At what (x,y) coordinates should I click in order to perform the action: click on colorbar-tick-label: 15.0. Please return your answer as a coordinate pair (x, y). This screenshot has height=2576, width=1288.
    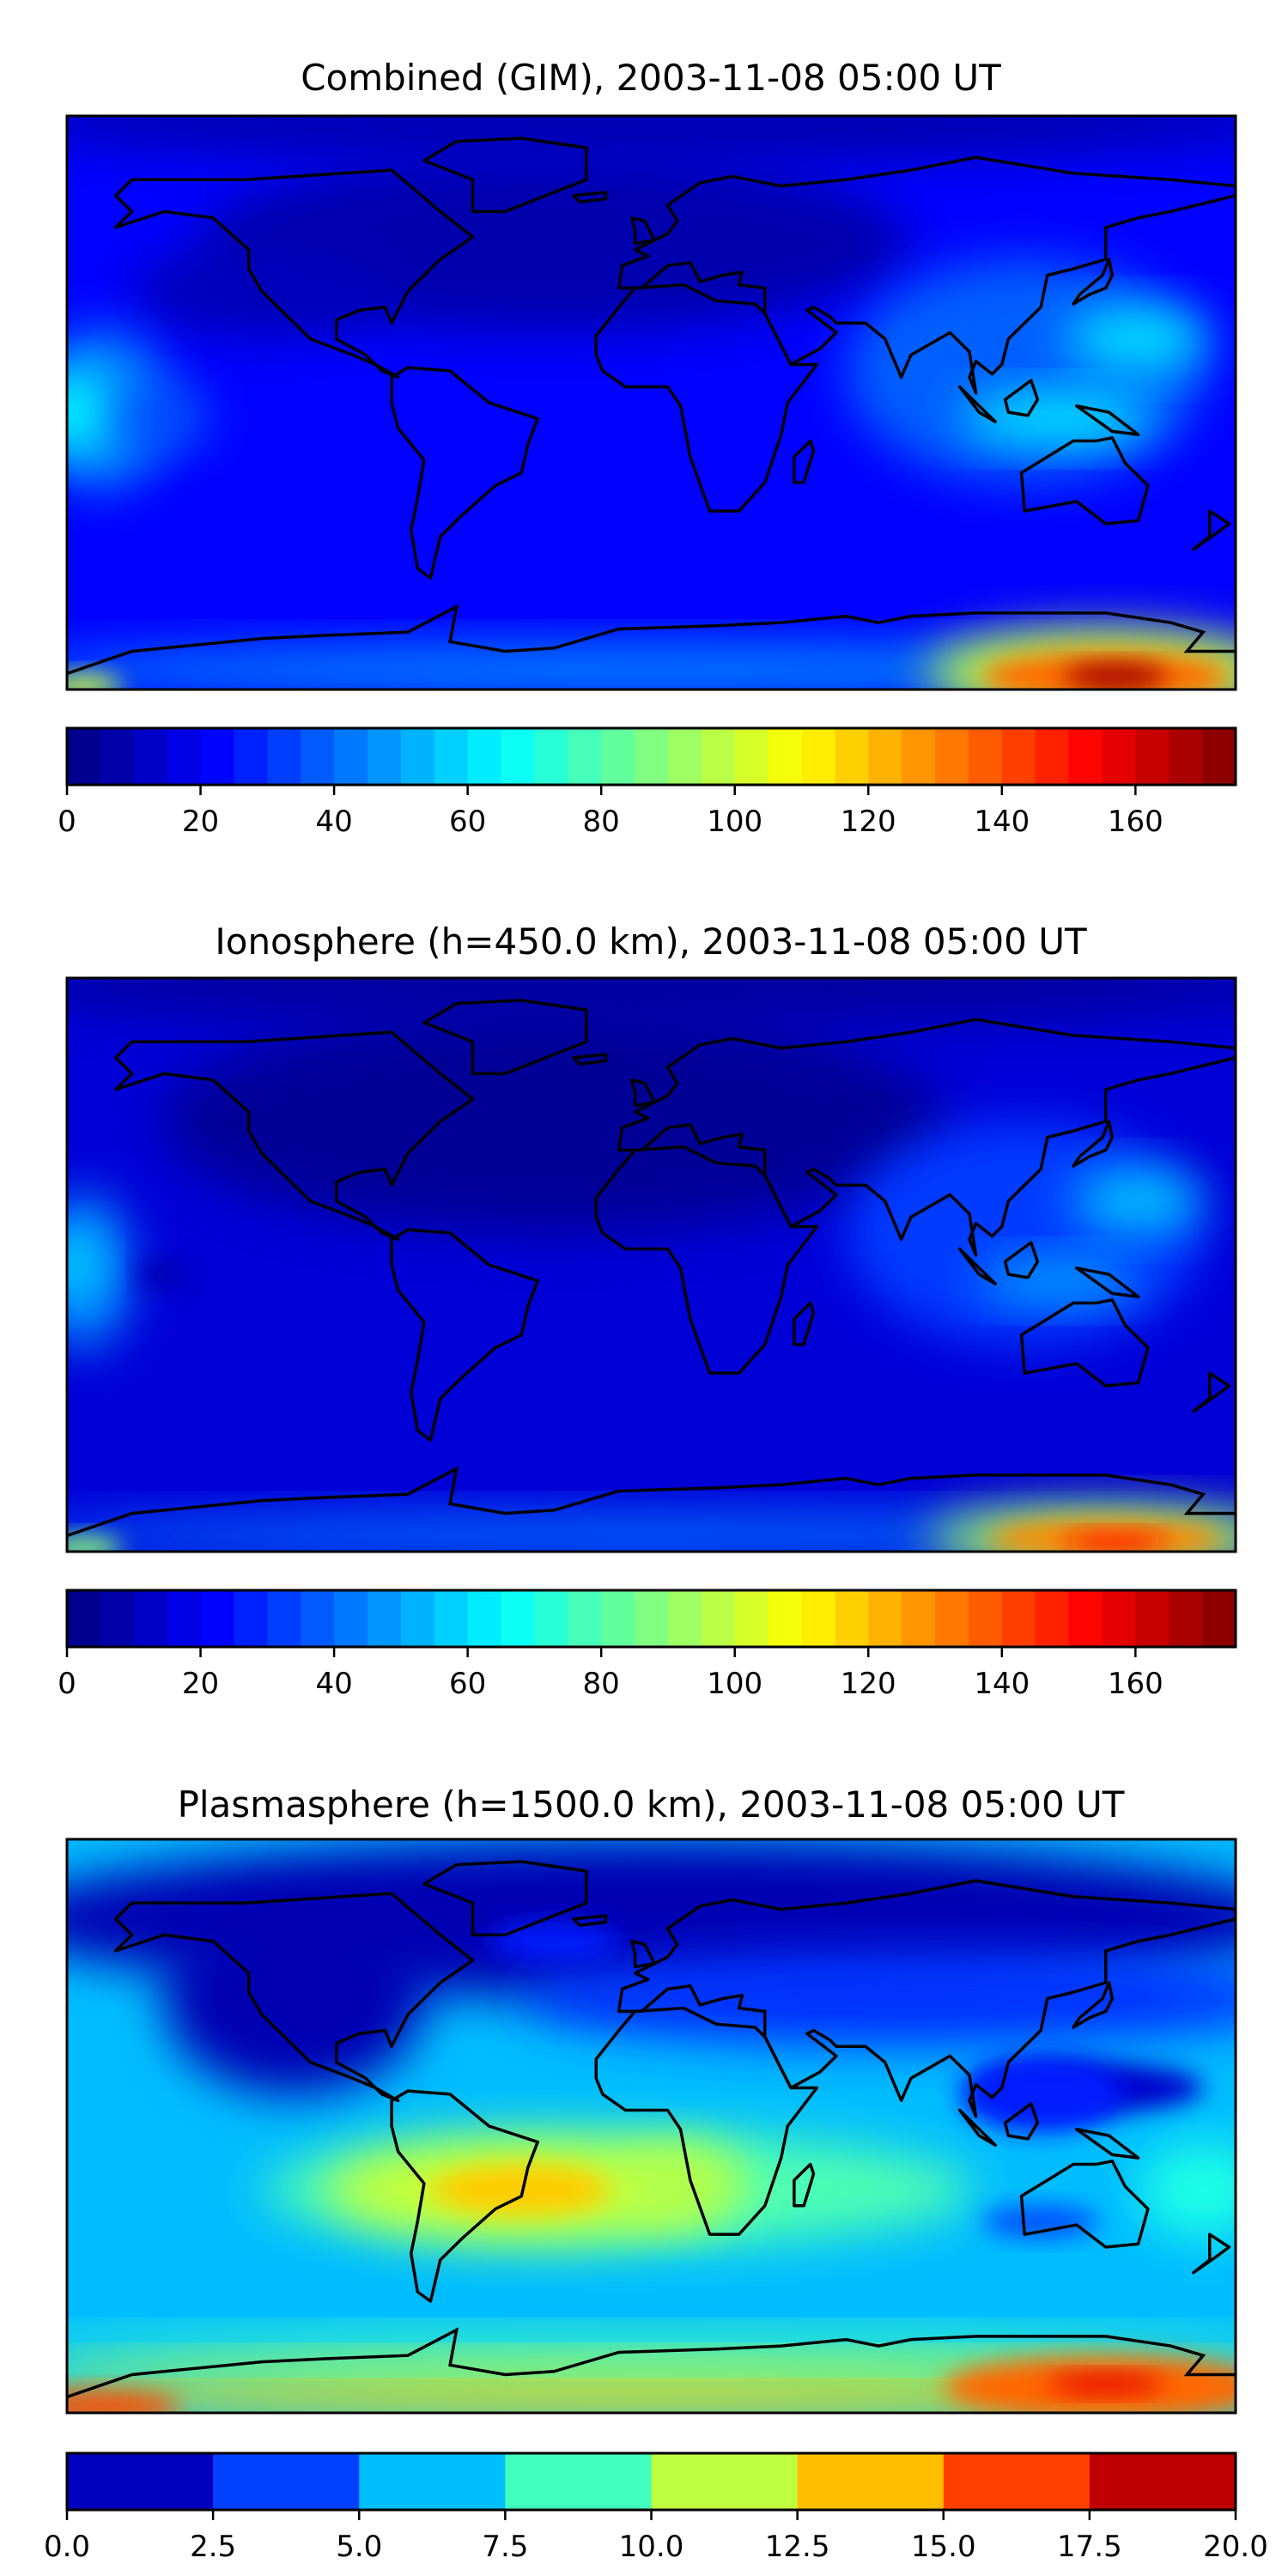
    Looking at the image, I should click on (943, 2547).